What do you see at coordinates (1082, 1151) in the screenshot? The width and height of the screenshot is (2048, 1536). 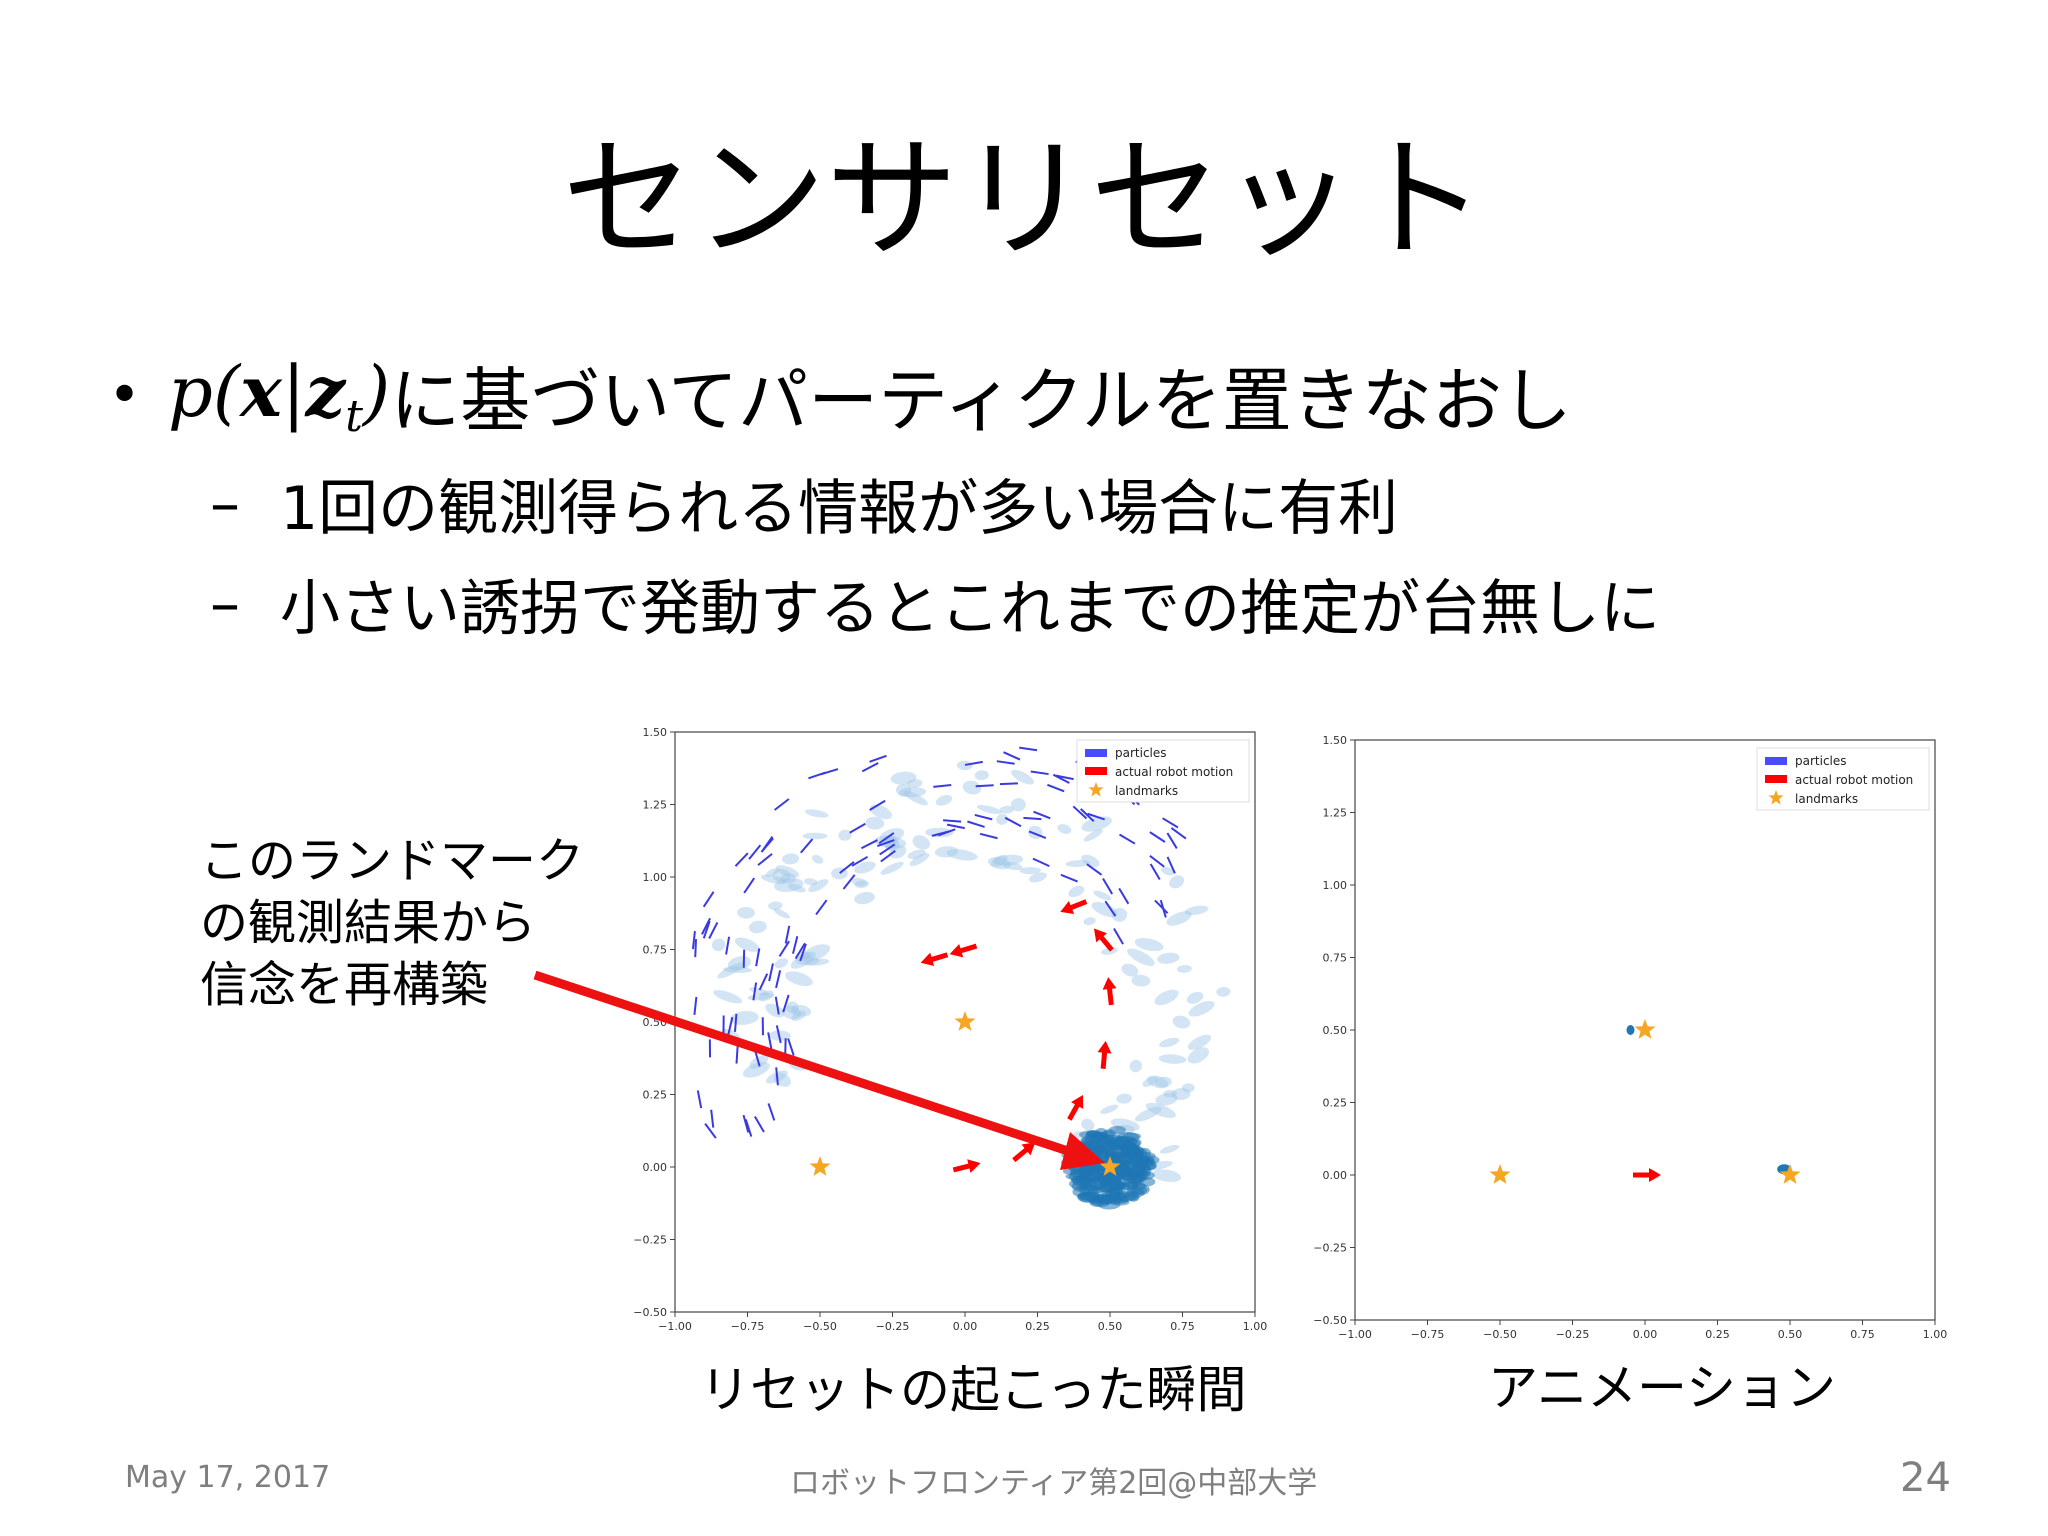 I see `callout-arrow-head` at bounding box center [1082, 1151].